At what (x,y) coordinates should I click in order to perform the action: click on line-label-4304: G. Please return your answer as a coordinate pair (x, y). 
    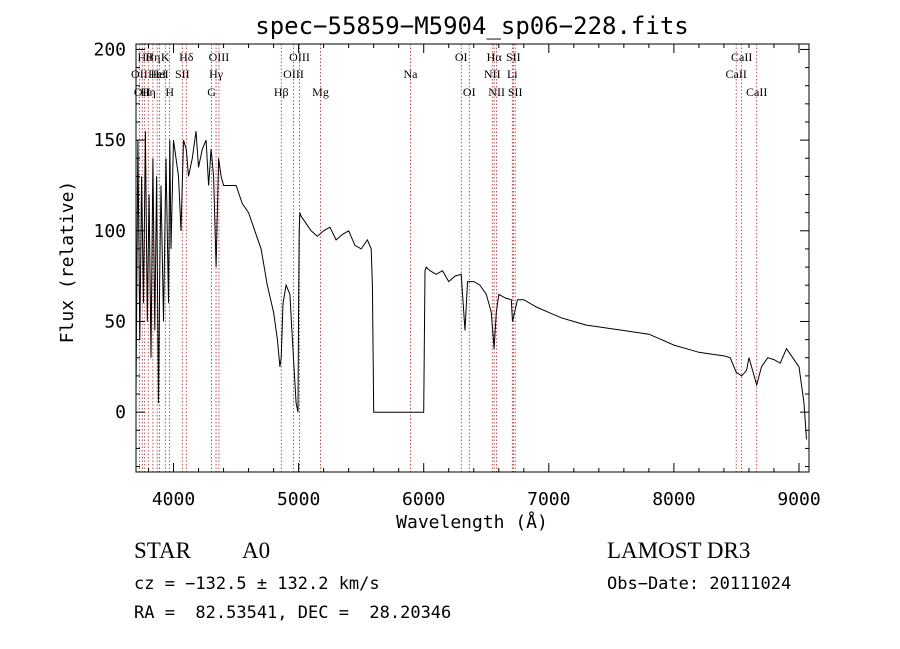
    Looking at the image, I should click on (211, 92).